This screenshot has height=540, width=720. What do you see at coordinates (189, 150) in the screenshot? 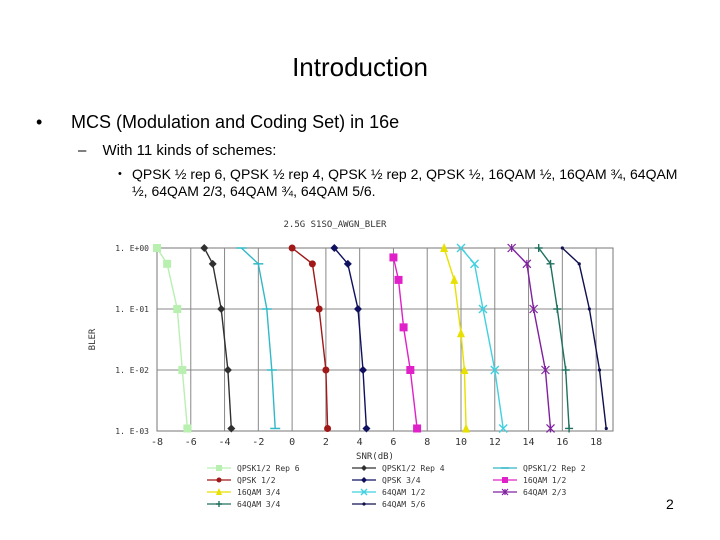
I see `bullet-text: With 11 kinds of schemes:` at bounding box center [189, 150].